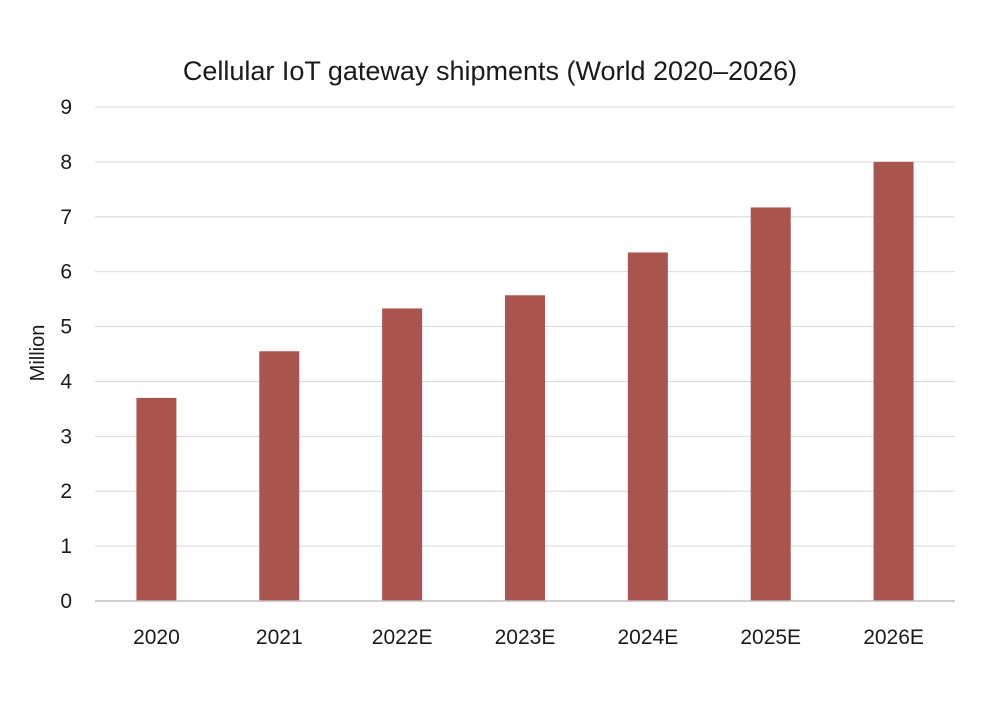 This screenshot has width=1004, height=705. I want to click on bar-2021, so click(279, 476).